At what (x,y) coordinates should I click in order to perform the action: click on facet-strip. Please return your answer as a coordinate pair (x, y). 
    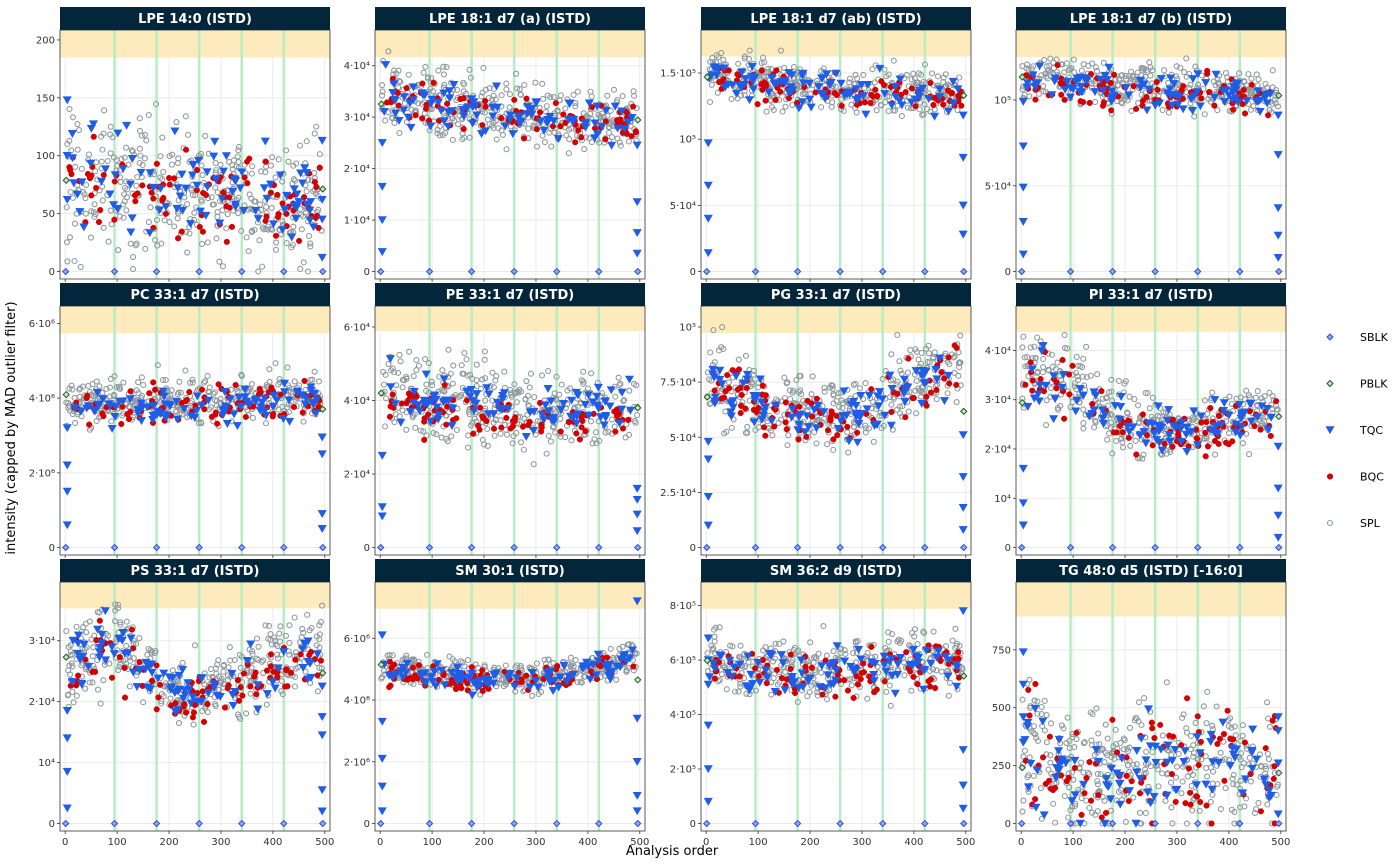
    Looking at the image, I should click on (195, 18).